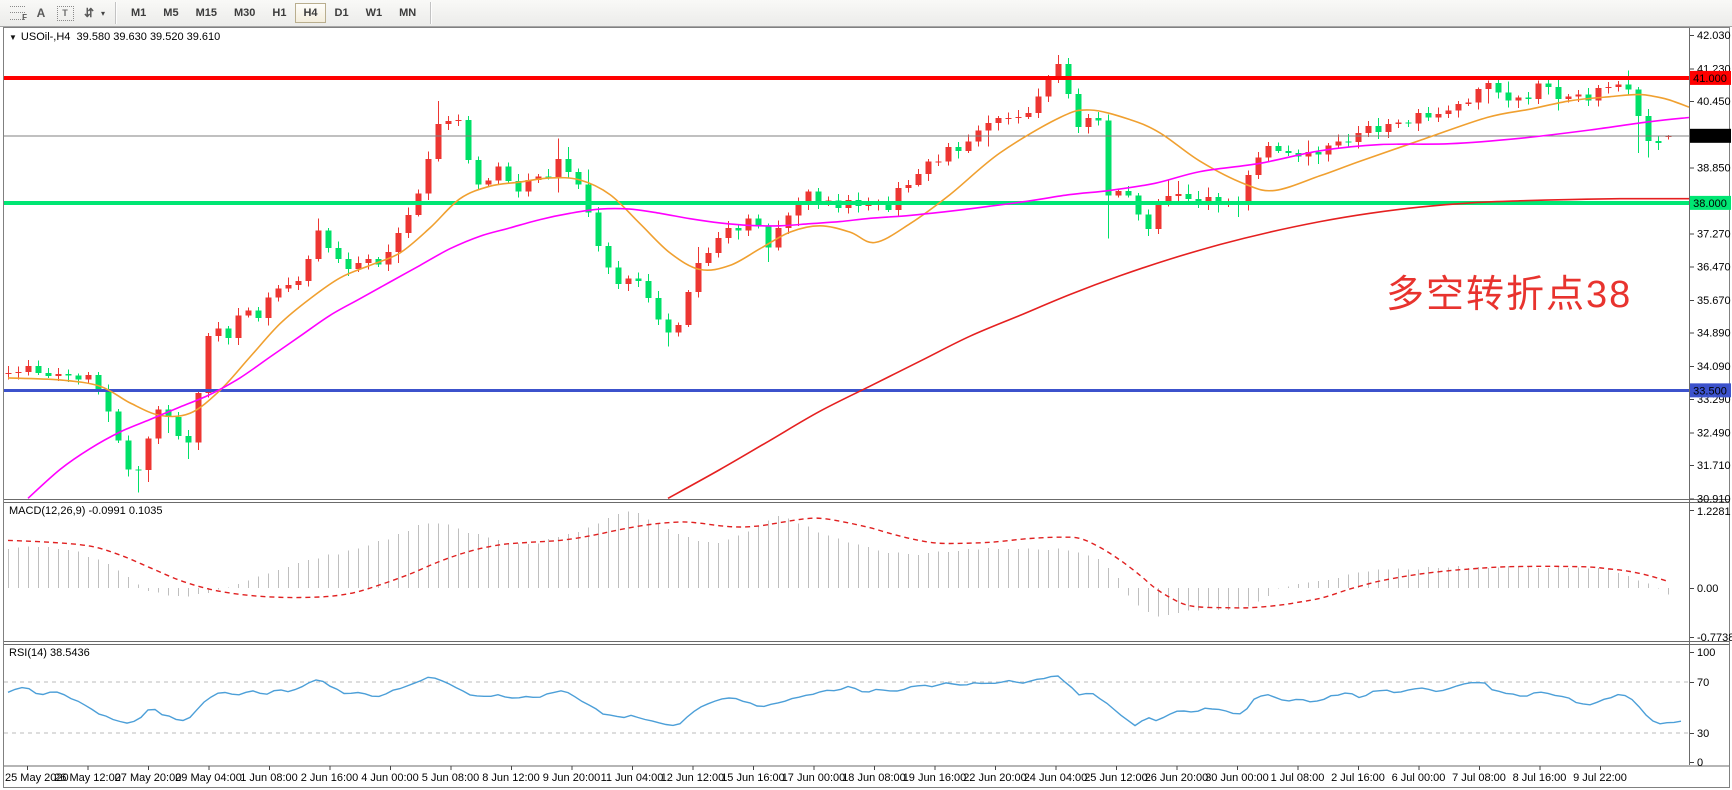 This screenshot has height=790, width=1732. Describe the element at coordinates (1509, 295) in the screenshot. I see `chart-annotation-text: 多空转折点38` at that location.